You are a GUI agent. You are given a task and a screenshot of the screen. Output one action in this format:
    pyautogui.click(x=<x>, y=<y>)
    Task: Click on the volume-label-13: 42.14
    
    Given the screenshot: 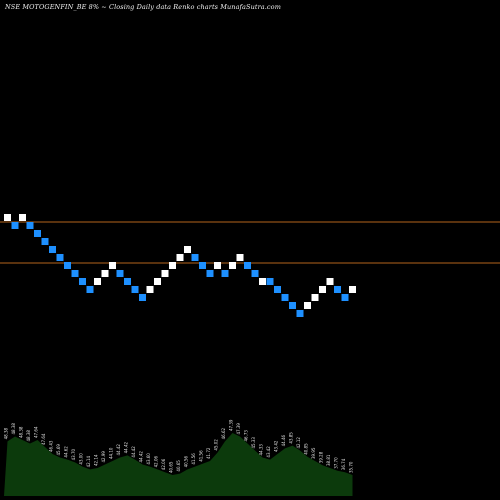 What is the action you would take?
    pyautogui.click(x=96, y=460)
    